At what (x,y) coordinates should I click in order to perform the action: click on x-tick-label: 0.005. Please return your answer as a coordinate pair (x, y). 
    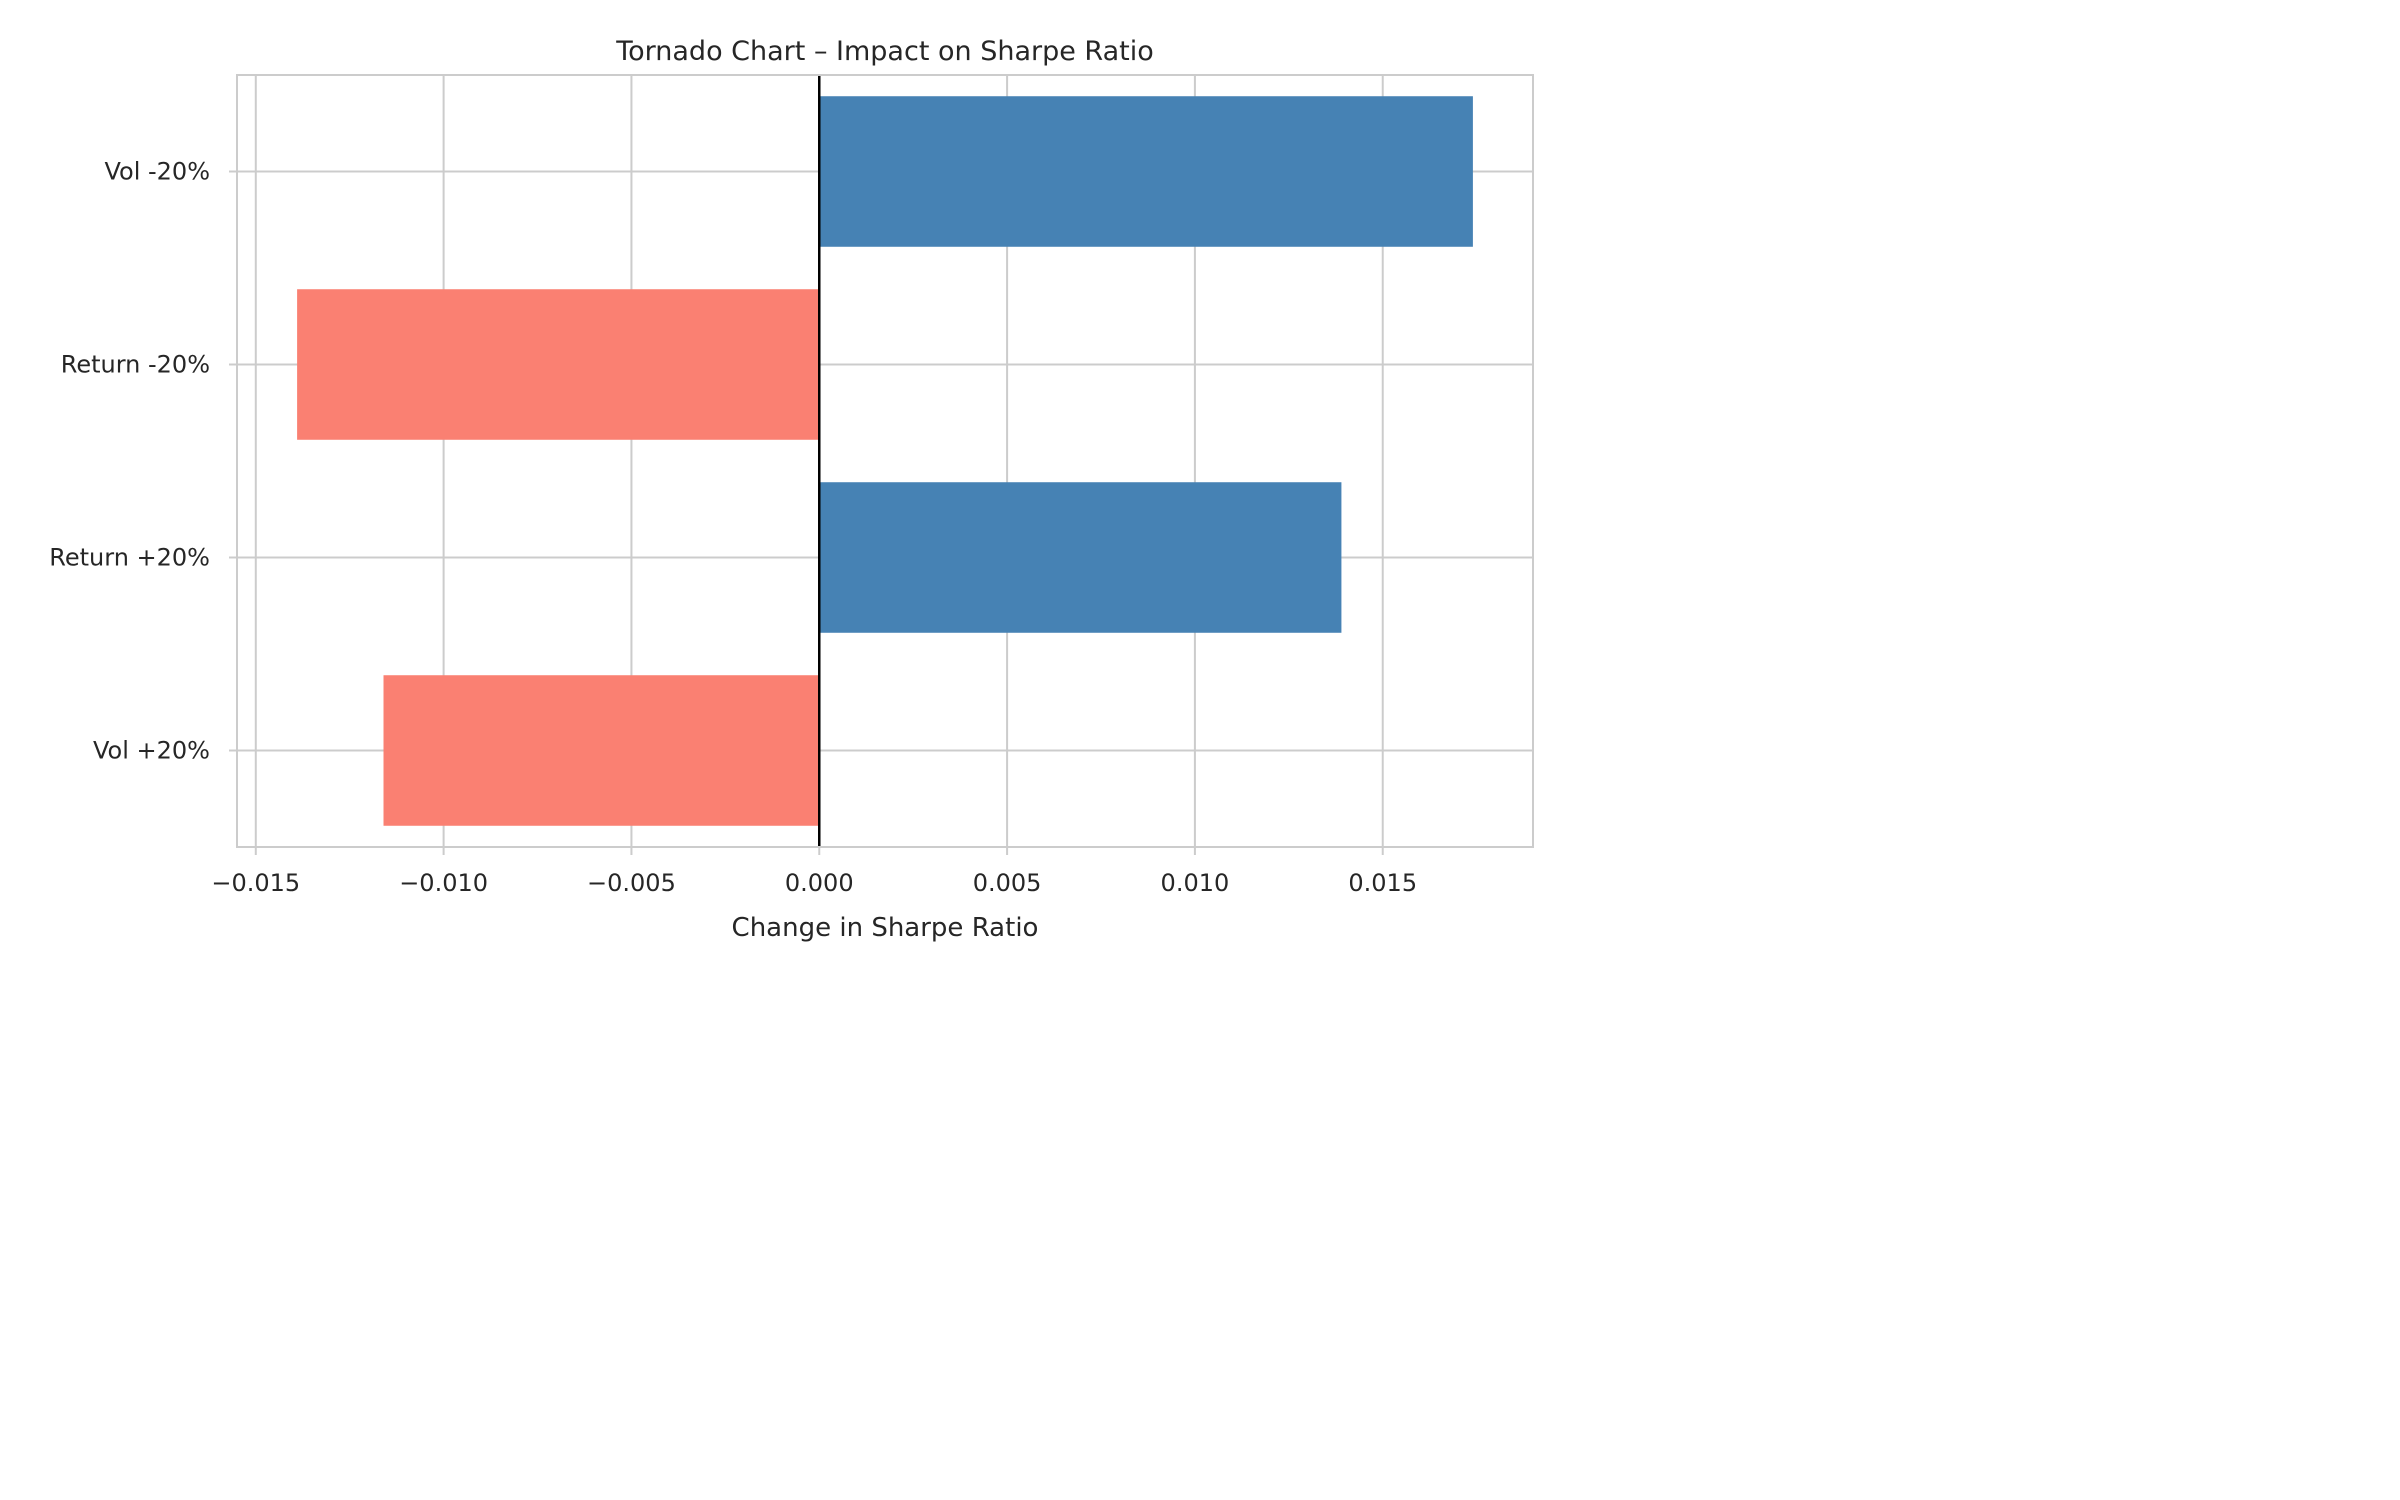
    Looking at the image, I should click on (1007, 883).